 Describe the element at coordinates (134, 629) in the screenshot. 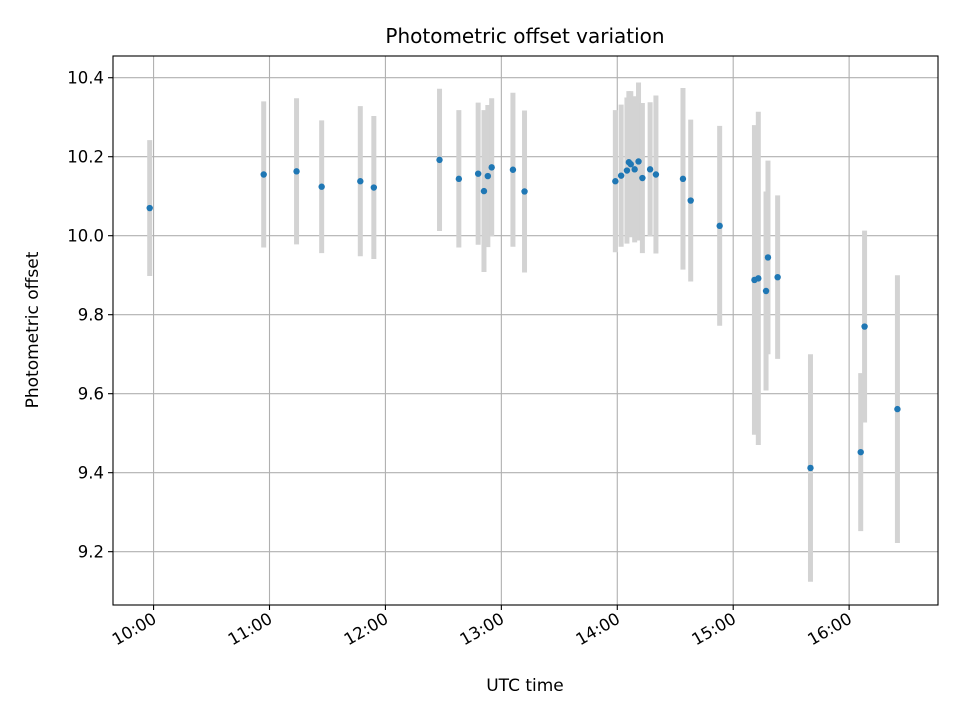

I see `x-tick-label: 10:00` at that location.